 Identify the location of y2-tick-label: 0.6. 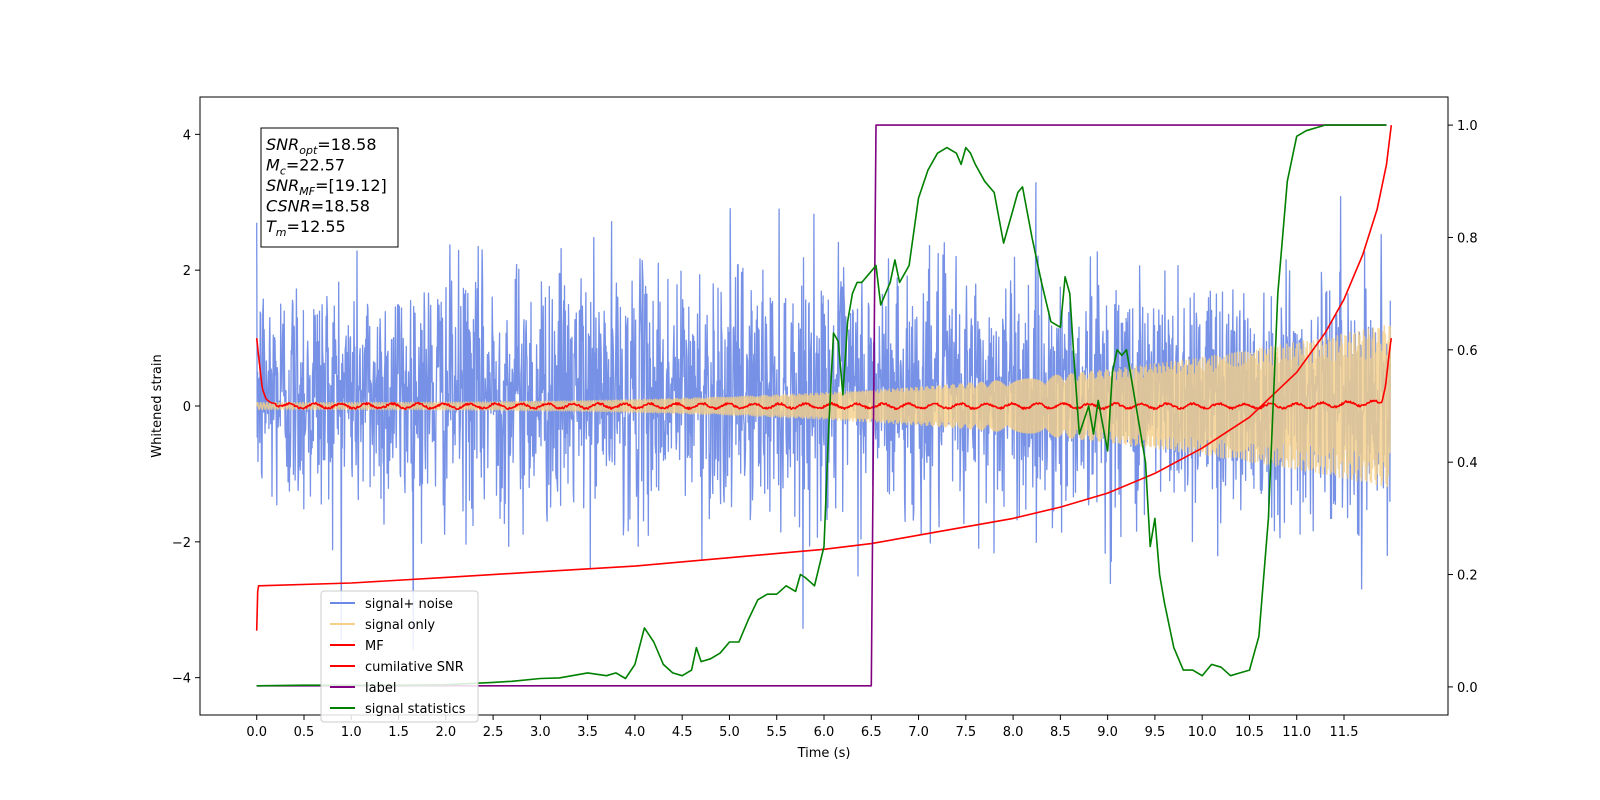
(1467, 351).